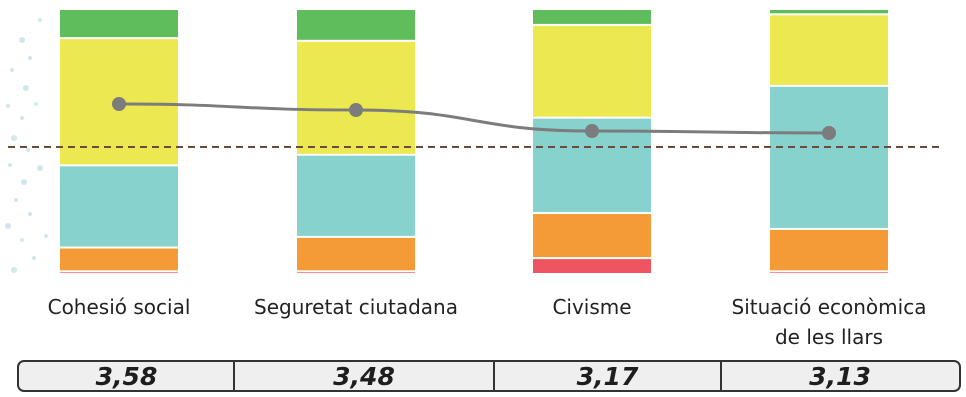  I want to click on category-label-line: Cohesió social, so click(119, 307).